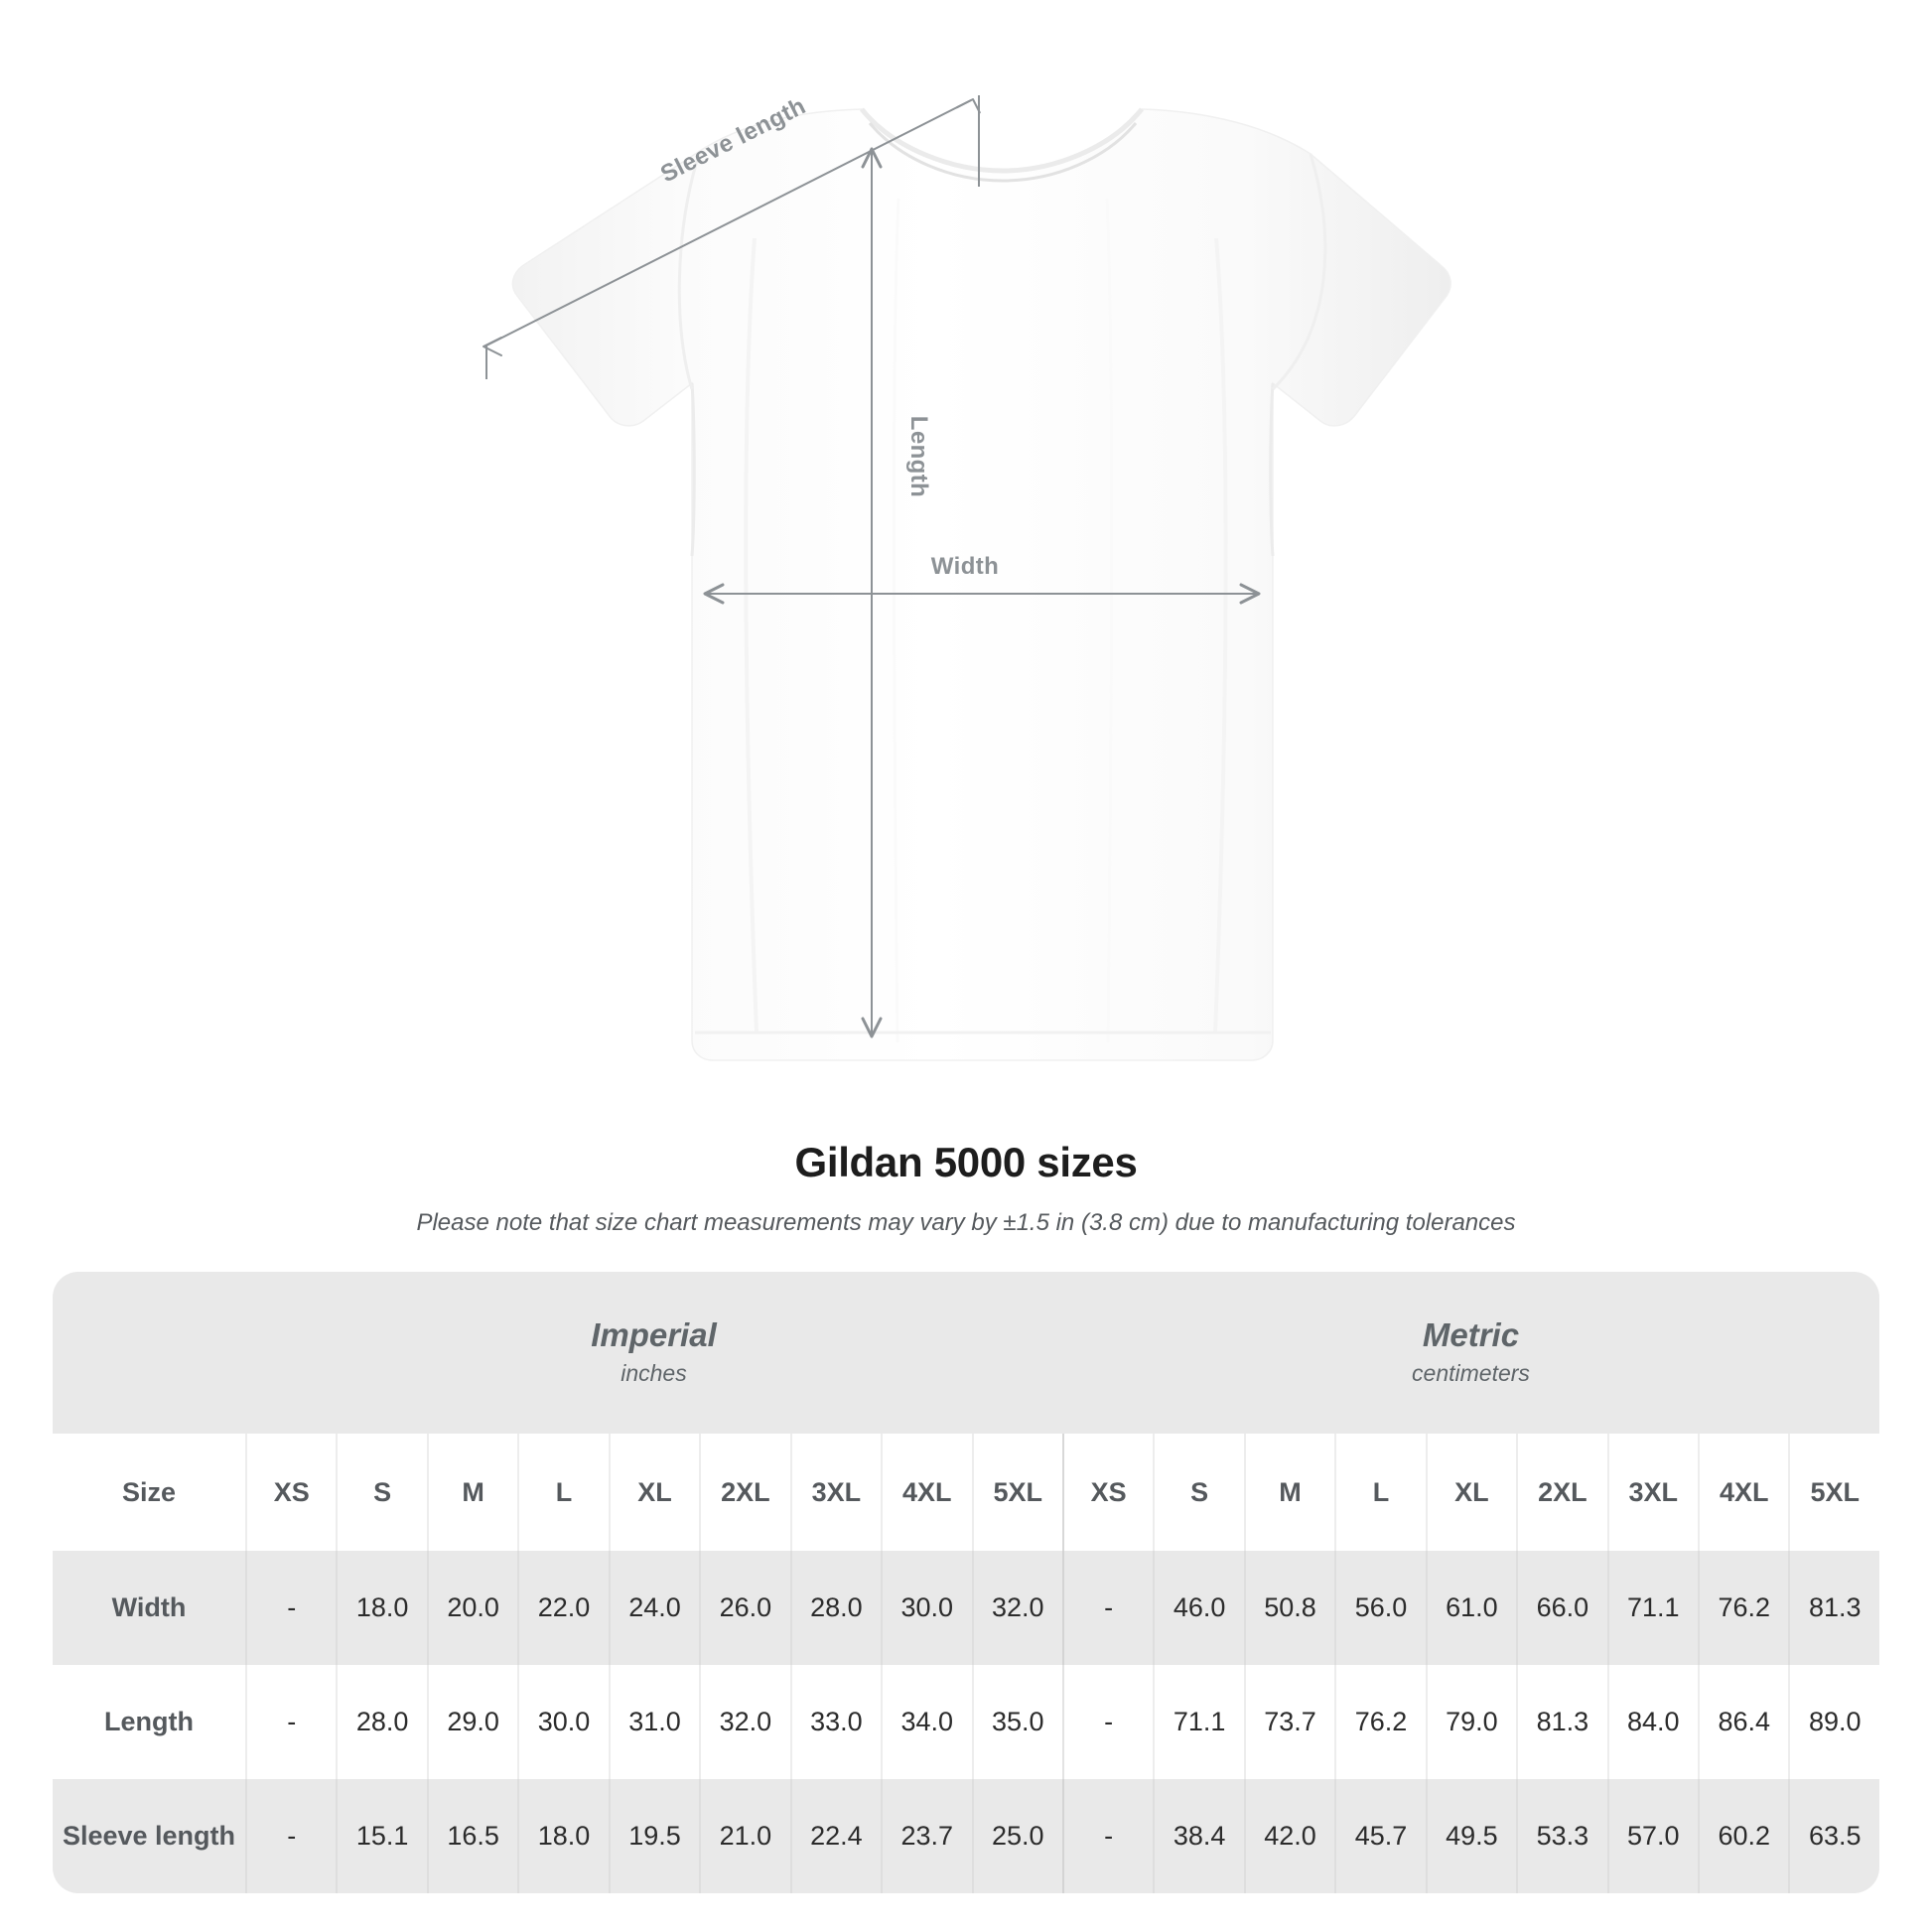  I want to click on cell-sleeve-length-metric-2xl: 53.3, so click(1562, 1836).